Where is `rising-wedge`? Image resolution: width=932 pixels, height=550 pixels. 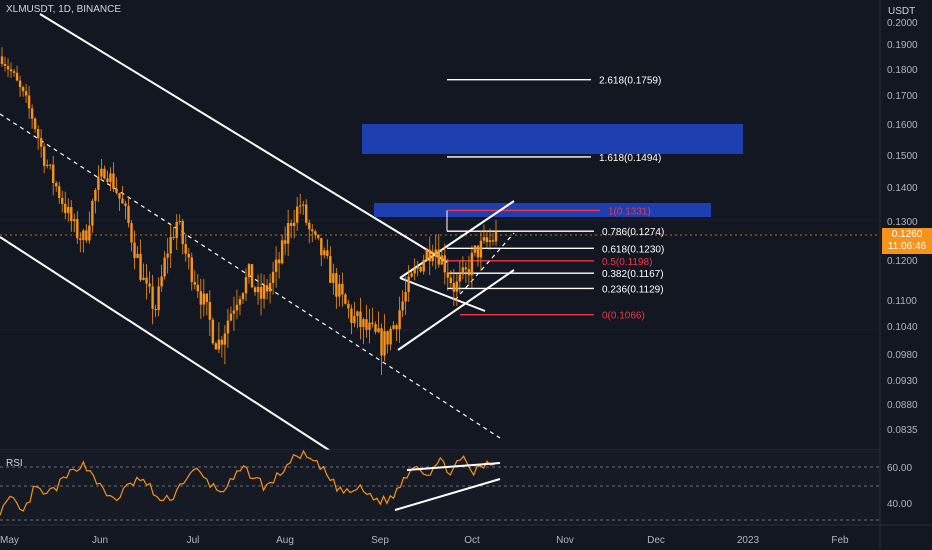 rising-wedge is located at coordinates (456, 275).